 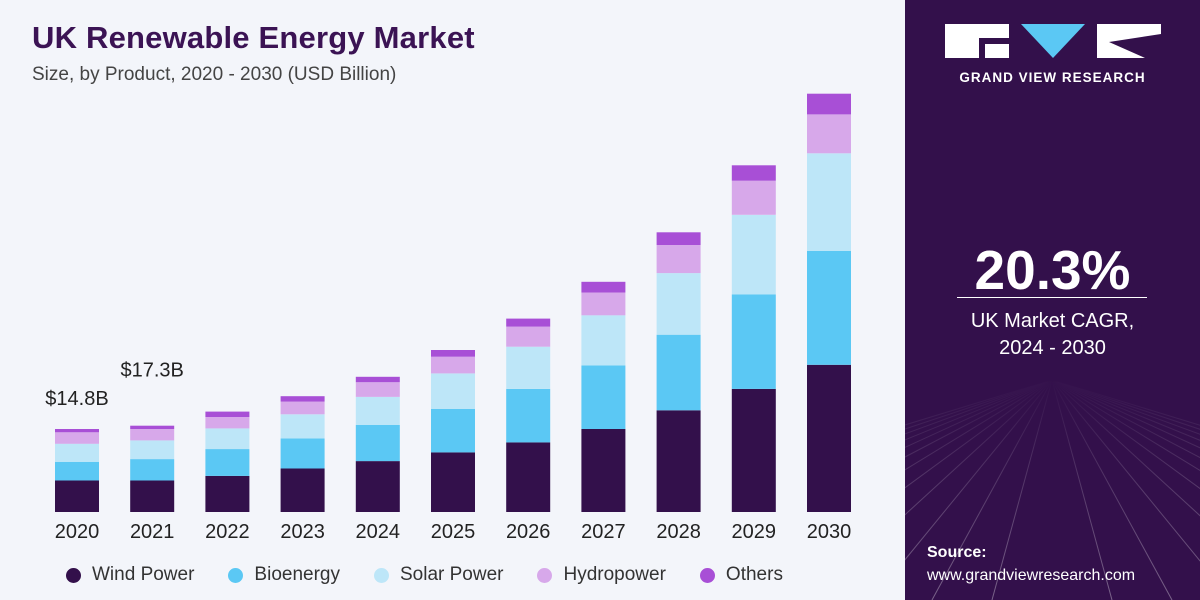 What do you see at coordinates (528, 322) in the screenshot?
I see `bar-segment-others-2026` at bounding box center [528, 322].